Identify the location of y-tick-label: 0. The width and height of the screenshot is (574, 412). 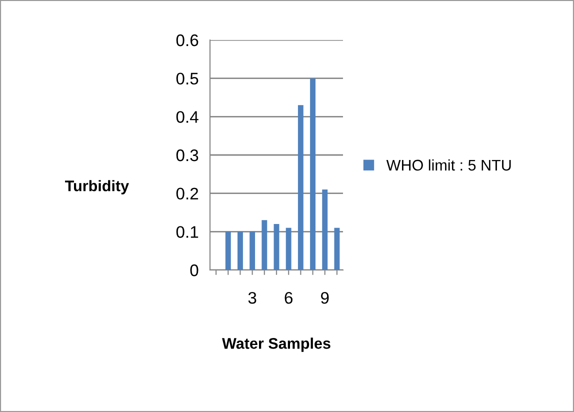
(194, 270).